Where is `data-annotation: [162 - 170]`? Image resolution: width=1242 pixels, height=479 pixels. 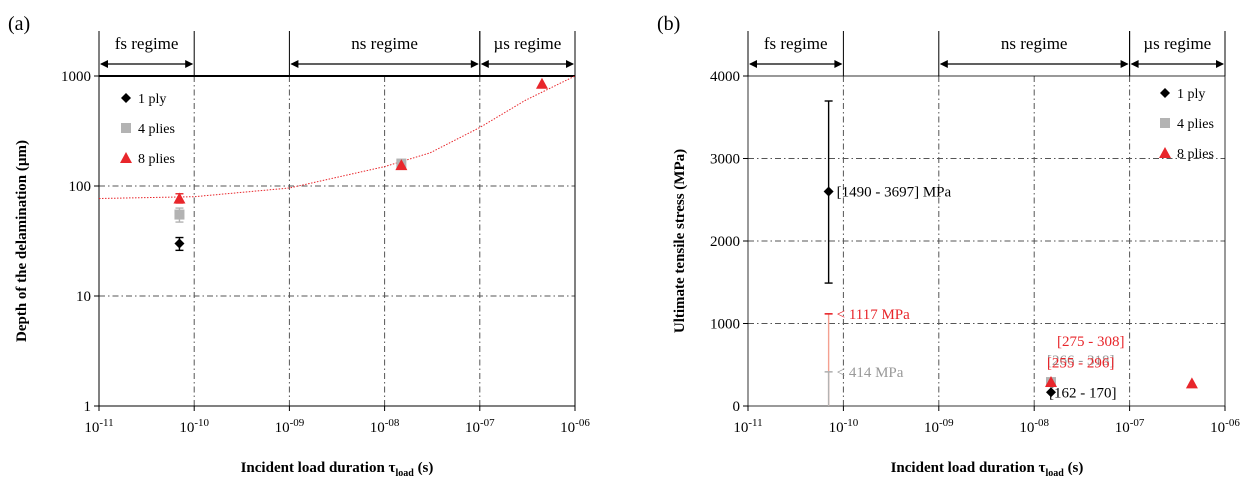 data-annotation: [162 - 170] is located at coordinates (1083, 393).